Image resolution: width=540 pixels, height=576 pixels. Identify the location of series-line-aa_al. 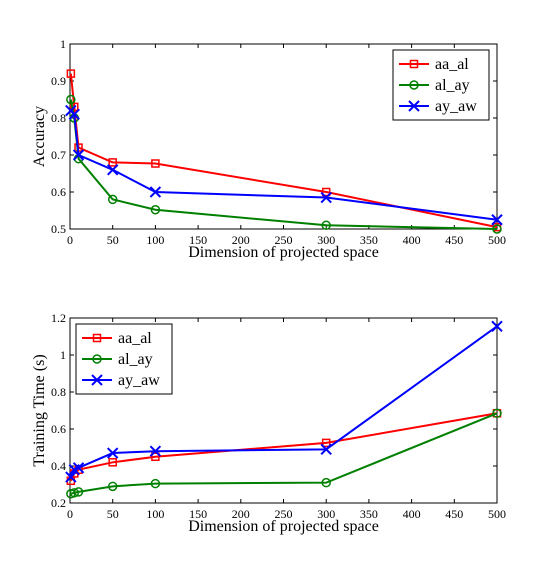
(283, 447).